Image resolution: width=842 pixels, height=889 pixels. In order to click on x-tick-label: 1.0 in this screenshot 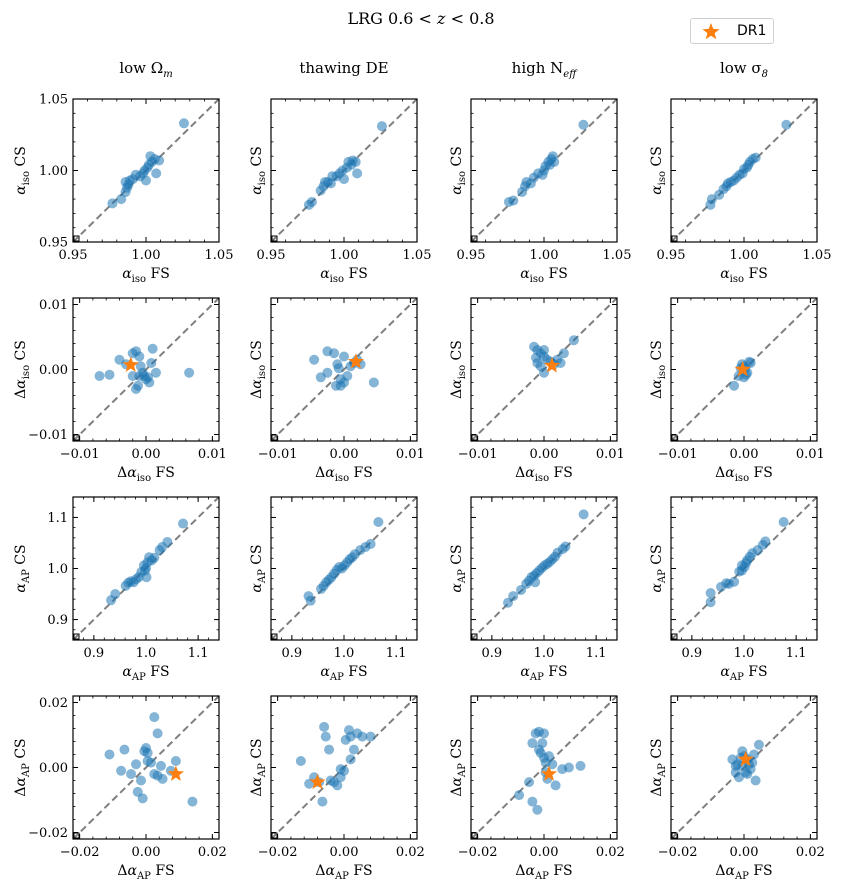, I will do `click(146, 653)`.